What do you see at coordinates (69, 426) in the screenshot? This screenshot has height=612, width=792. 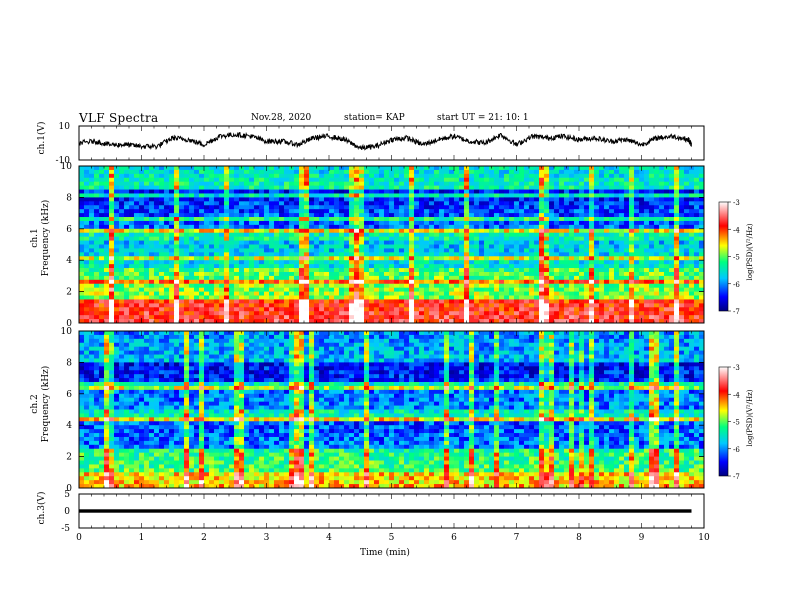 I see `ch2-freq-ytick: 4` at bounding box center [69, 426].